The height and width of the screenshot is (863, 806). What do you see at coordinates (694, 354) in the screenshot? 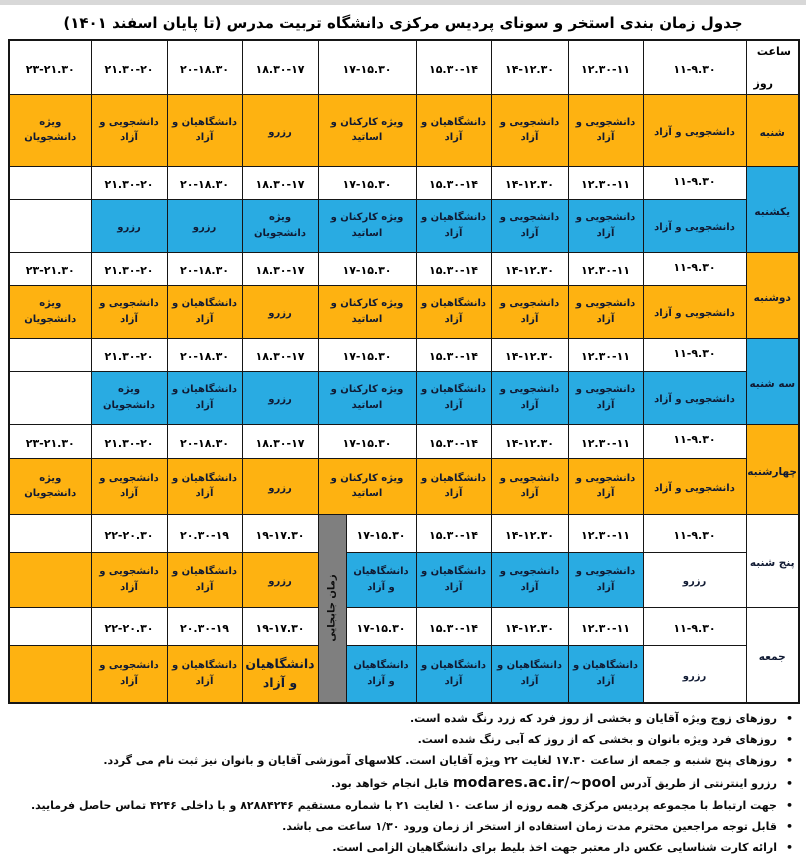
I see `tue-time-1: ۱۱-۹.۳۰` at bounding box center [694, 354].